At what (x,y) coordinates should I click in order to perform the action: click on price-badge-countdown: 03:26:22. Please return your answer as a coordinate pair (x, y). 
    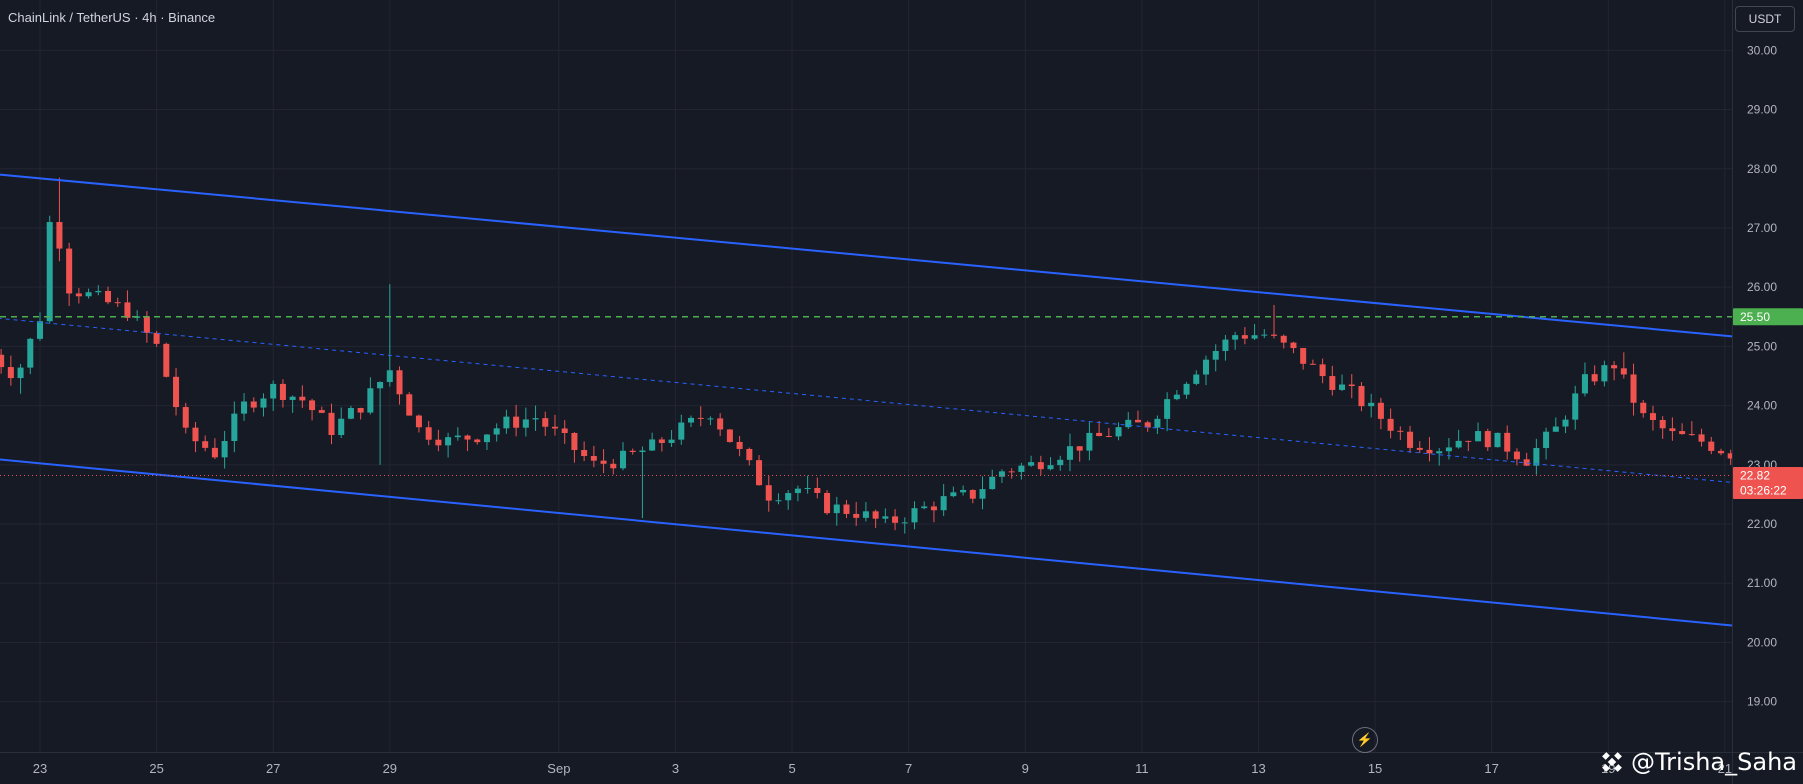
    Looking at the image, I should click on (1763, 490).